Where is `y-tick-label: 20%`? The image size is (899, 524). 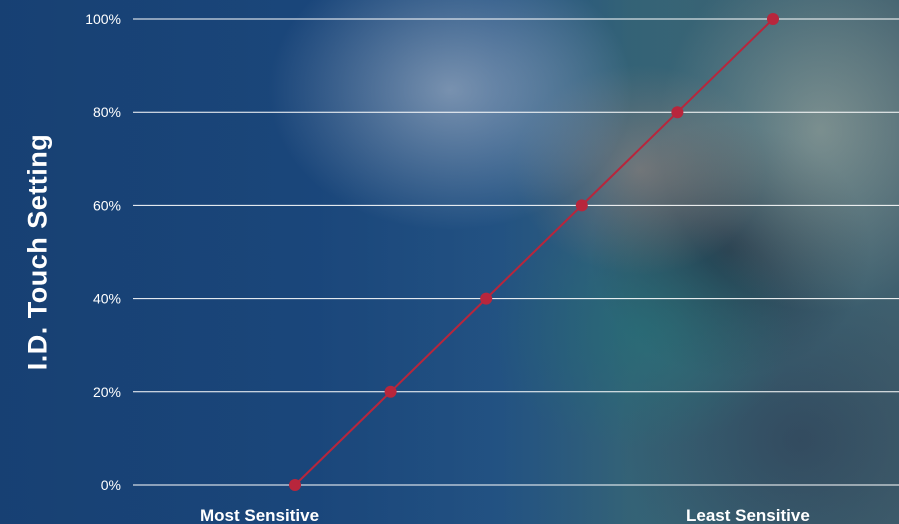
y-tick-label: 20% is located at coordinates (107, 392).